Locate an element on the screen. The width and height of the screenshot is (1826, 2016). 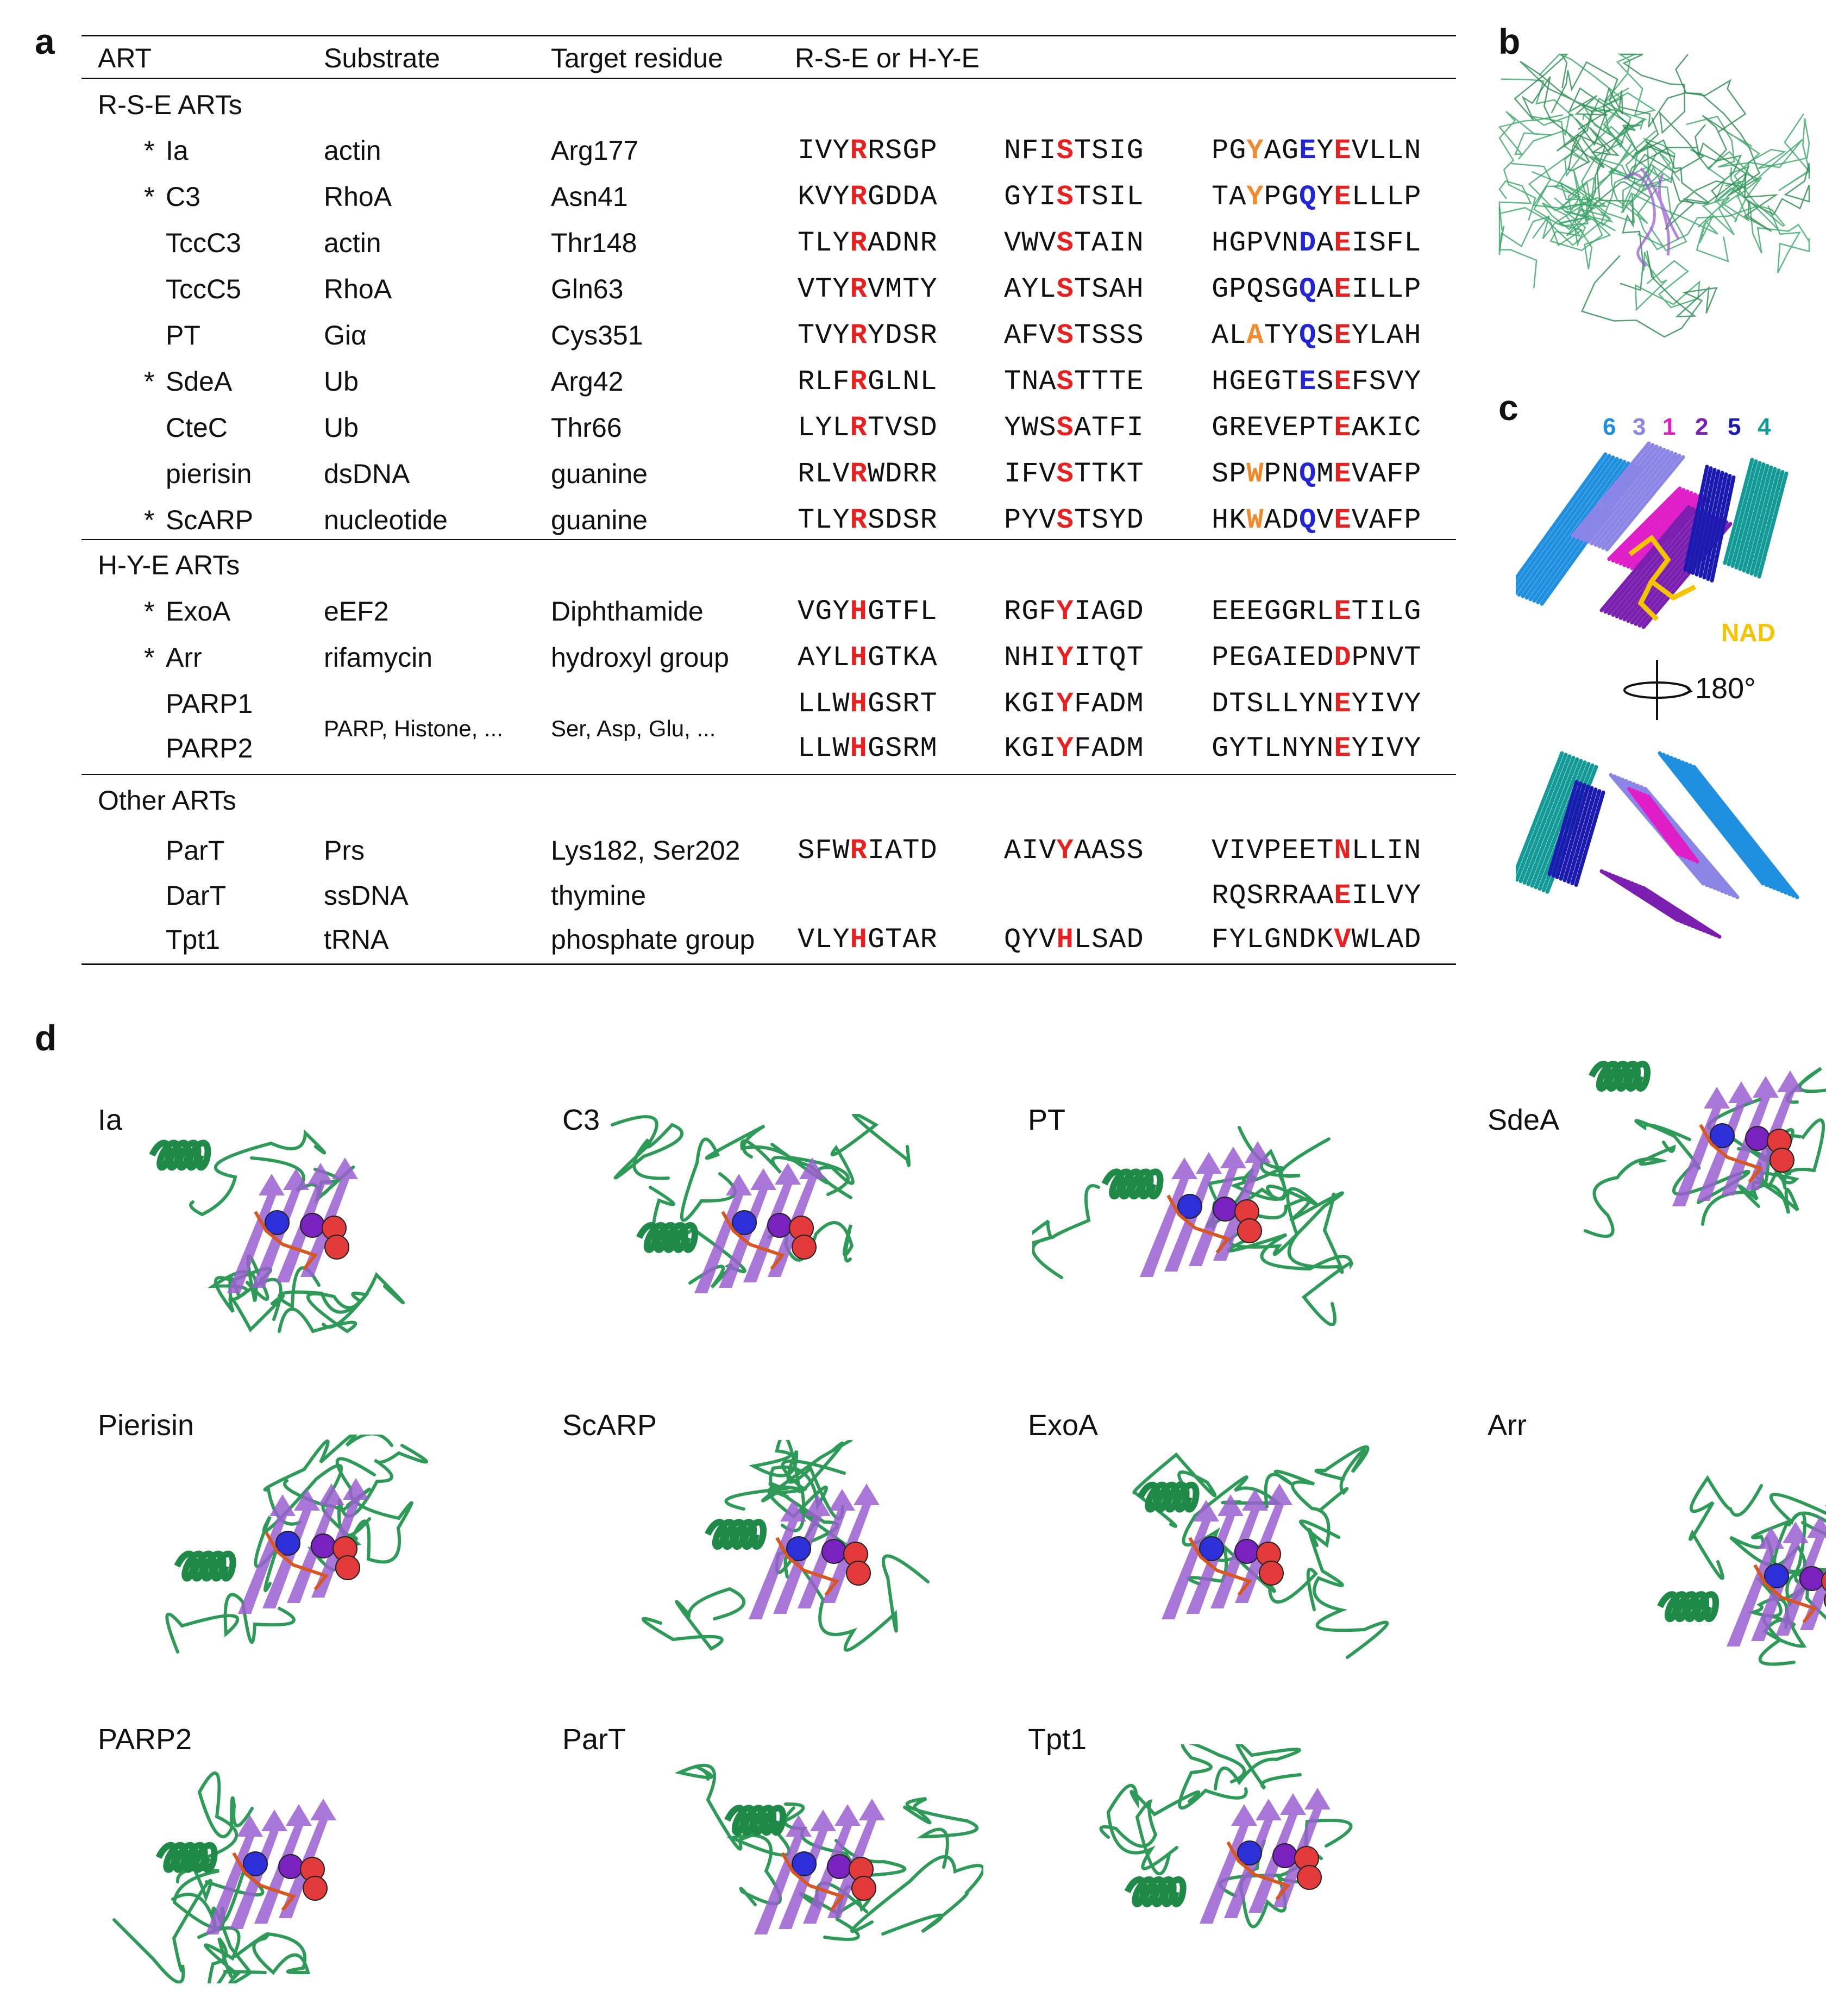
sequence-segment: TSIL is located at coordinates (1109, 197).